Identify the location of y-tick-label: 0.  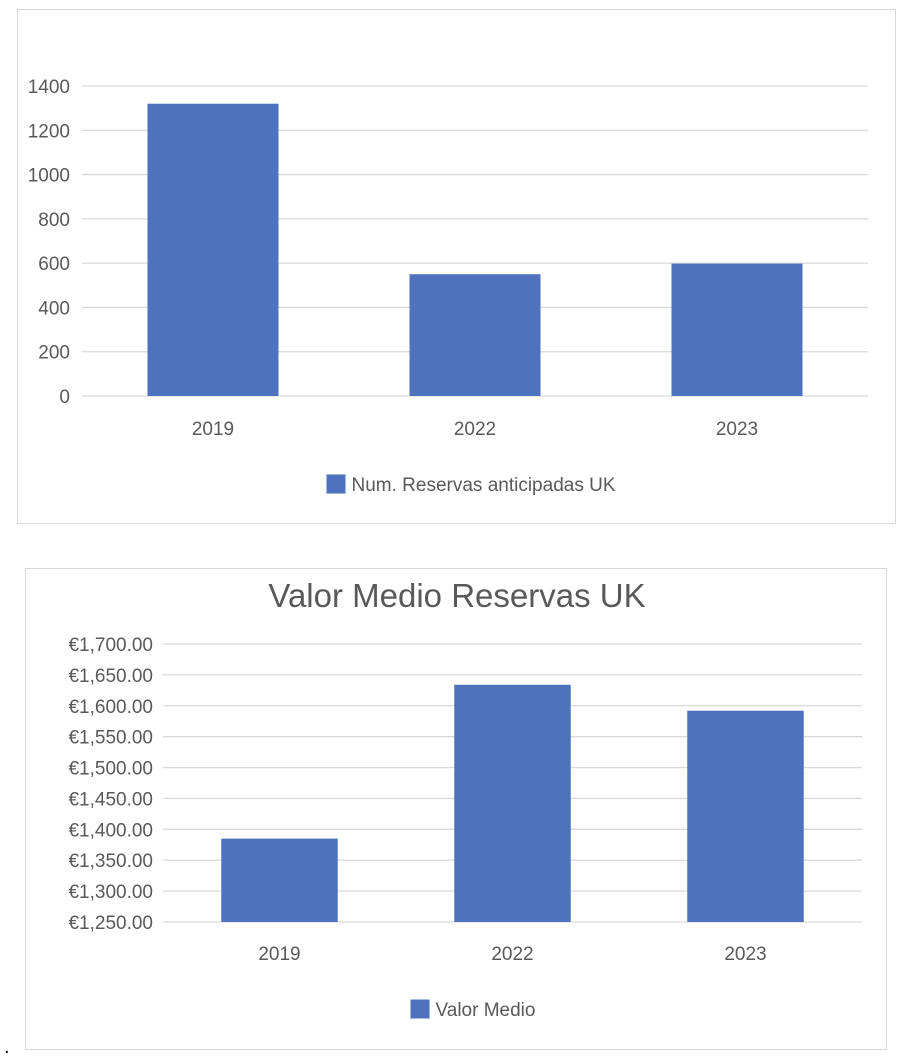
(64, 397).